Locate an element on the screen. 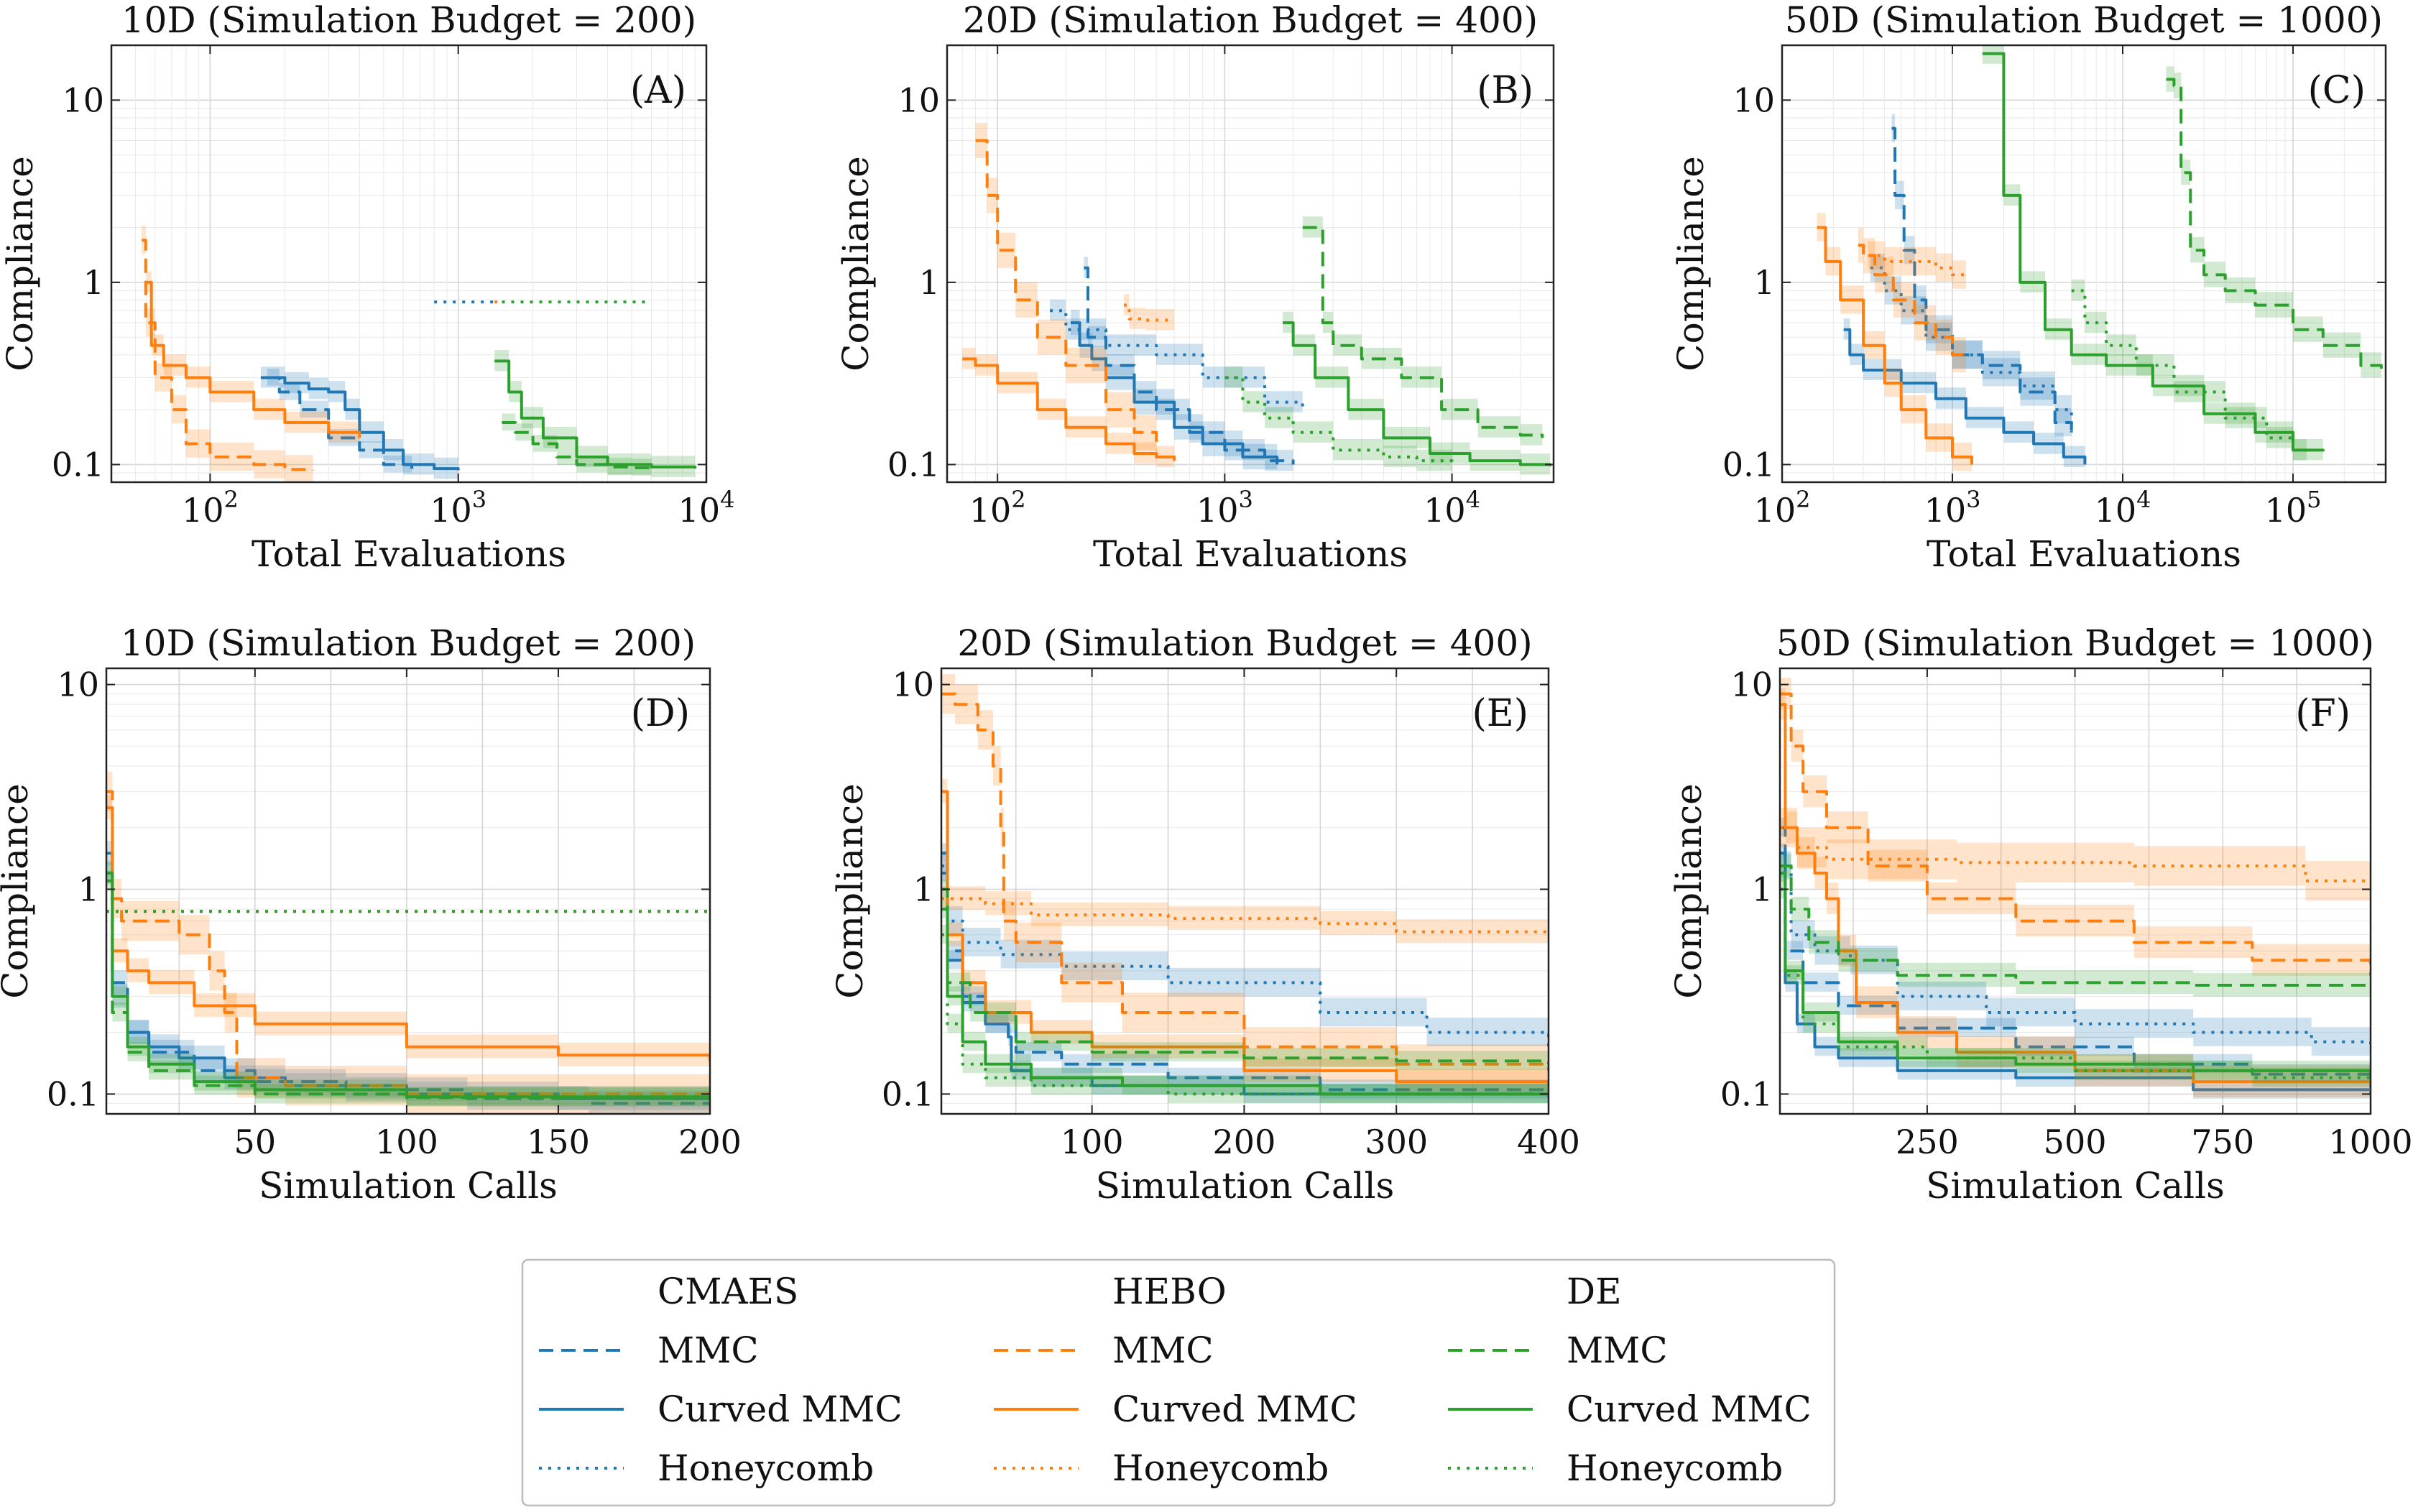  legend-entry-hebo-curved-mmc: Curved MMC is located at coordinates (1234, 1409).